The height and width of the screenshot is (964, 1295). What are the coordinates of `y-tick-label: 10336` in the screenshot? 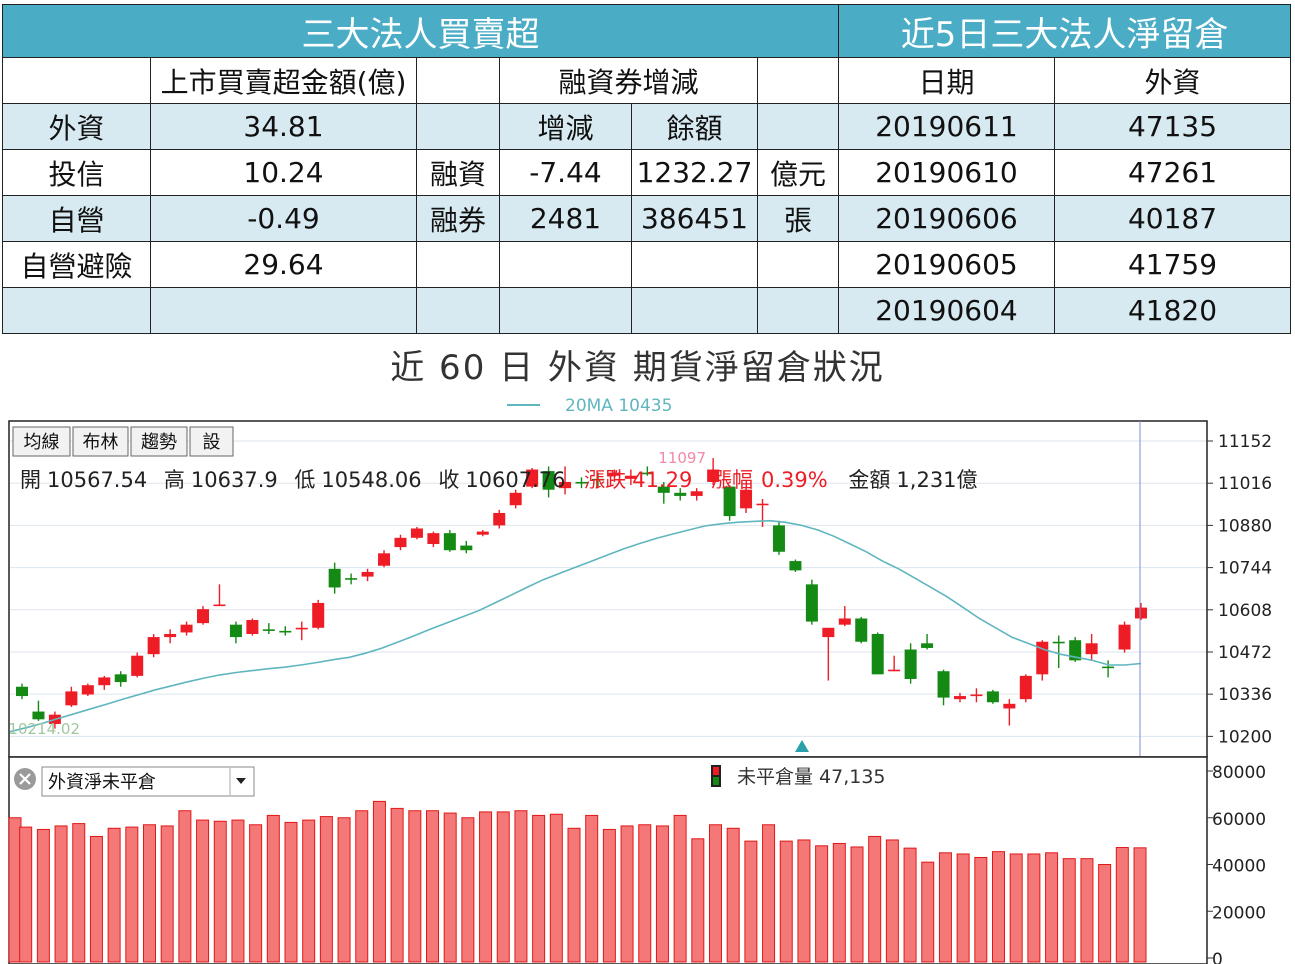 It's located at (1245, 695).